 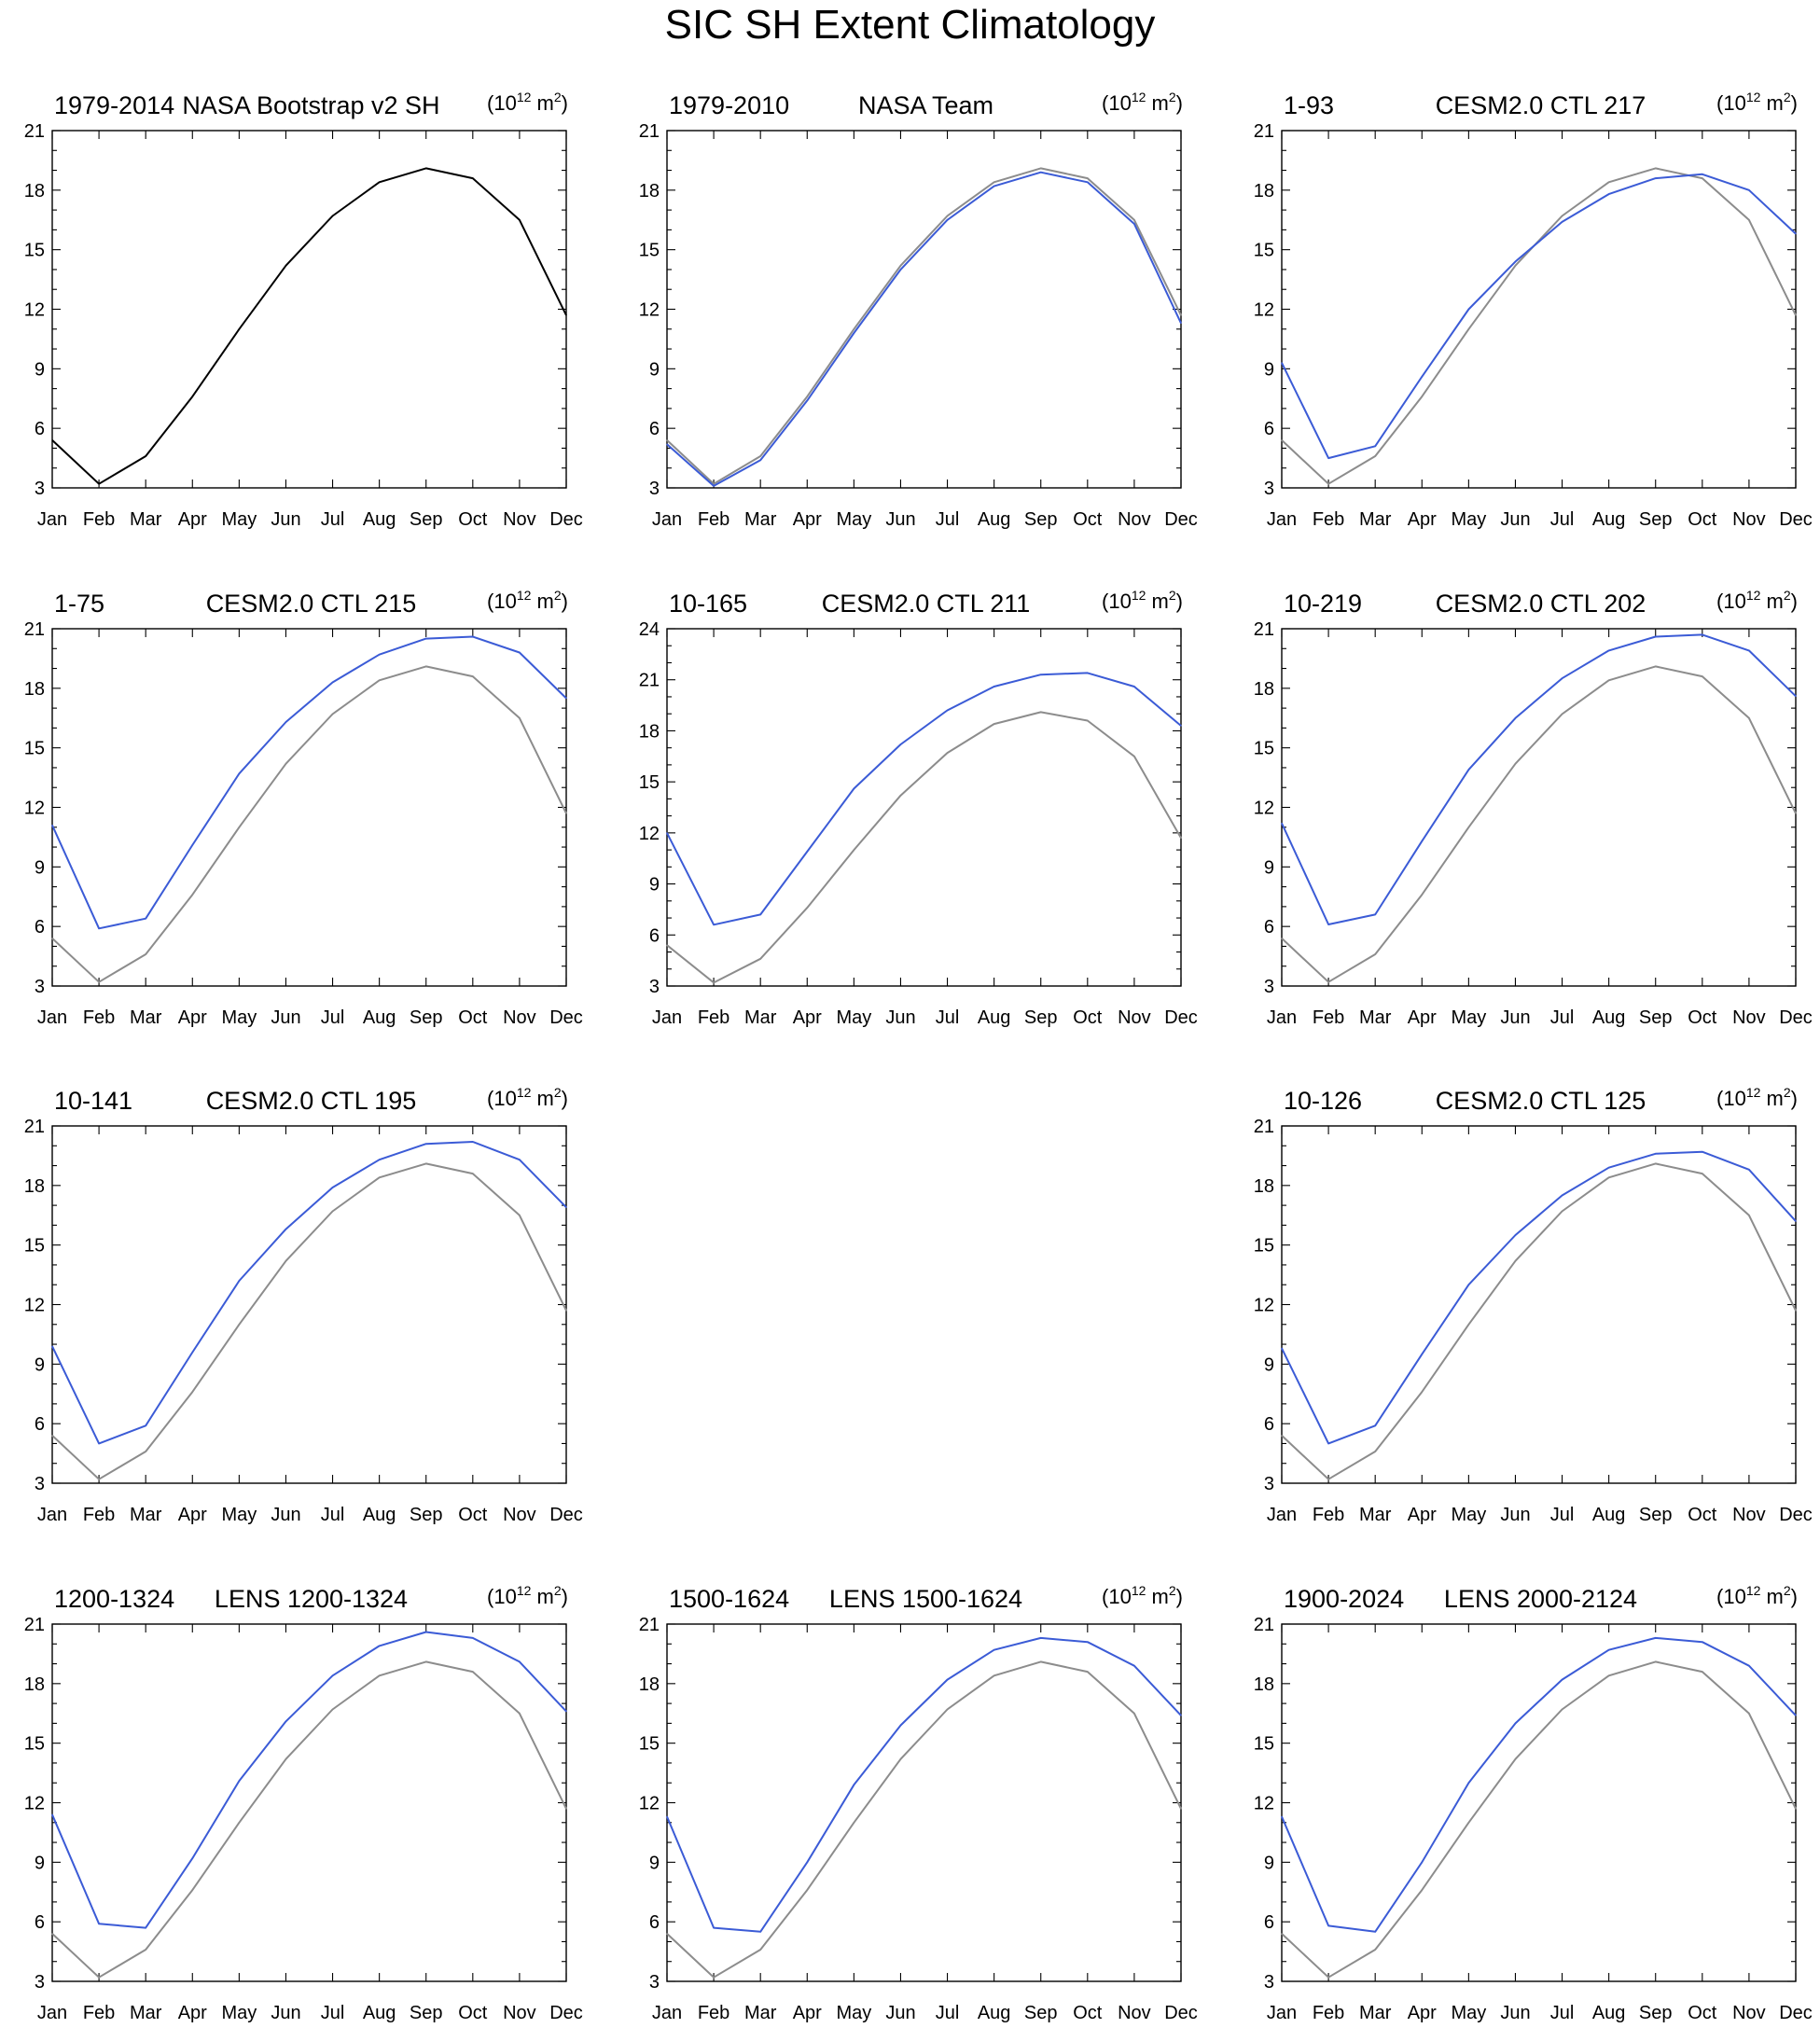 I want to click on panel-title: NASA Bootstrap v2 SH, so click(x=310, y=105).